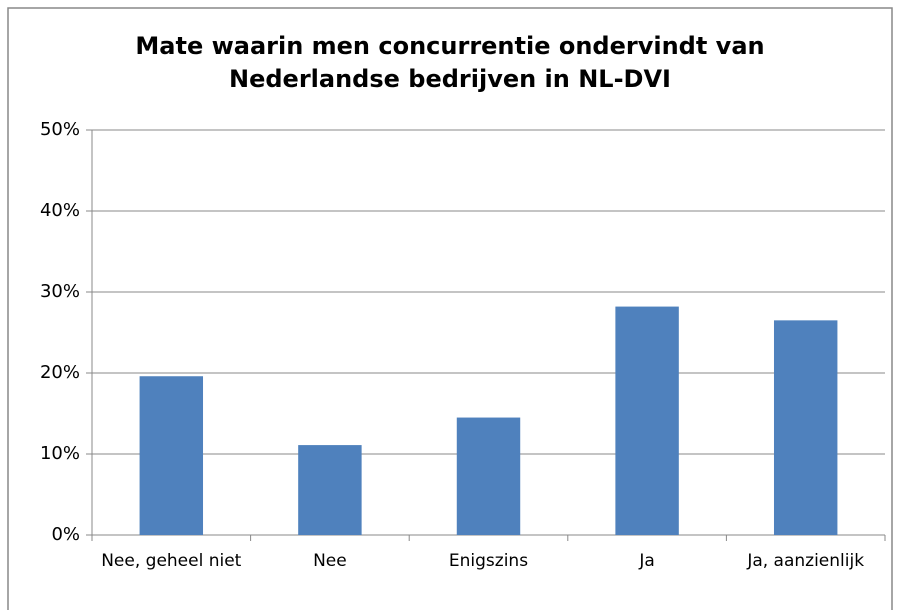 The image size is (900, 610). What do you see at coordinates (171, 561) in the screenshot?
I see `x-tick-label: Nee, geheel niet` at bounding box center [171, 561].